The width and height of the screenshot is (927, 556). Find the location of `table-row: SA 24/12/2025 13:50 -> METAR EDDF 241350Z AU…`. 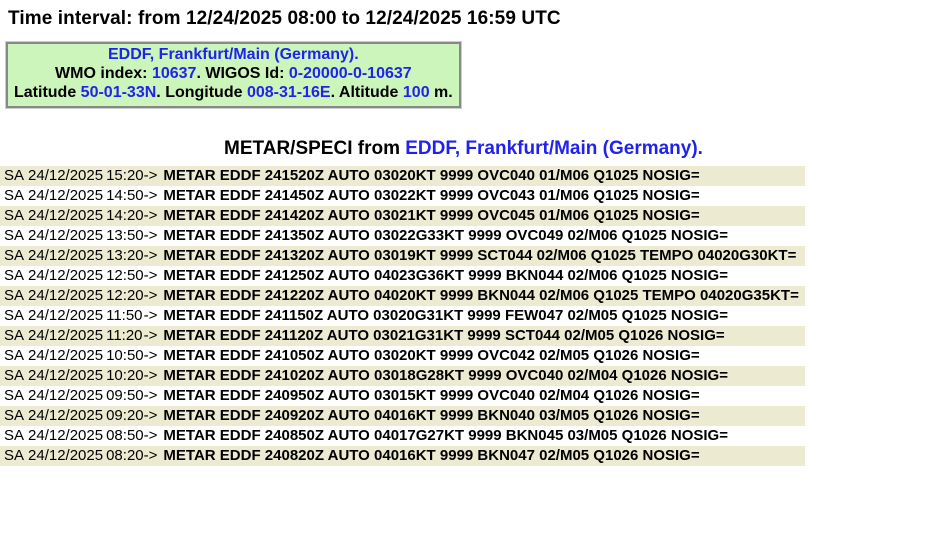

table-row: SA 24/12/2025 13:50 -> METAR EDDF 241350Z AU… is located at coordinates (402, 235).